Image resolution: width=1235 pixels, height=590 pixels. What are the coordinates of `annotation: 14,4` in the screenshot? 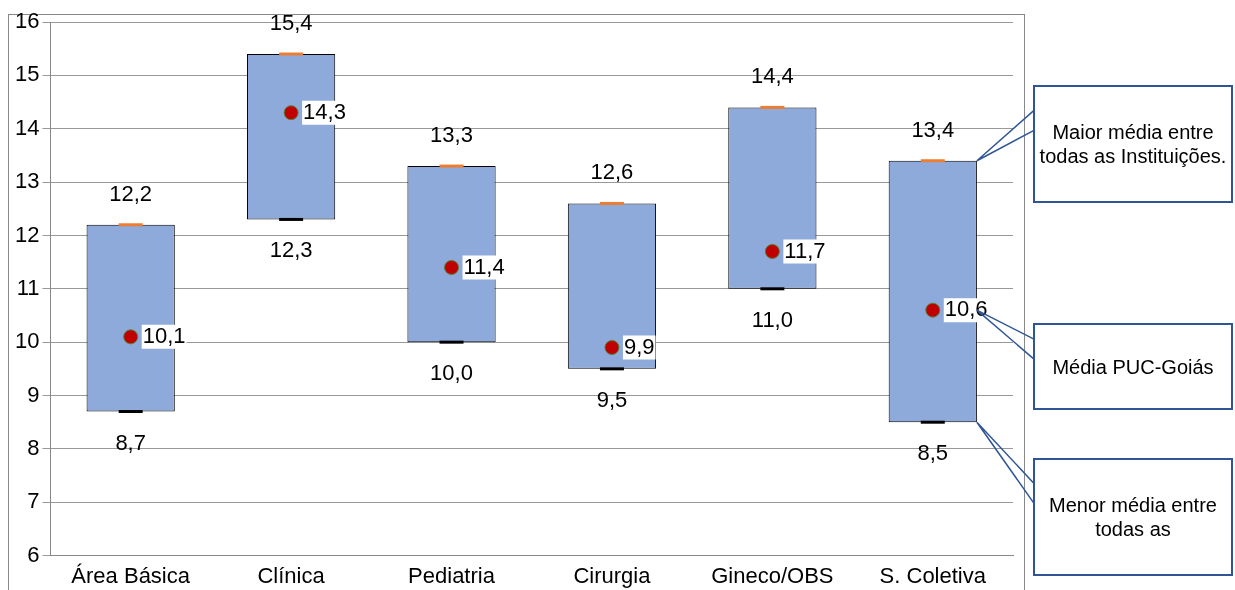 It's located at (772, 76).